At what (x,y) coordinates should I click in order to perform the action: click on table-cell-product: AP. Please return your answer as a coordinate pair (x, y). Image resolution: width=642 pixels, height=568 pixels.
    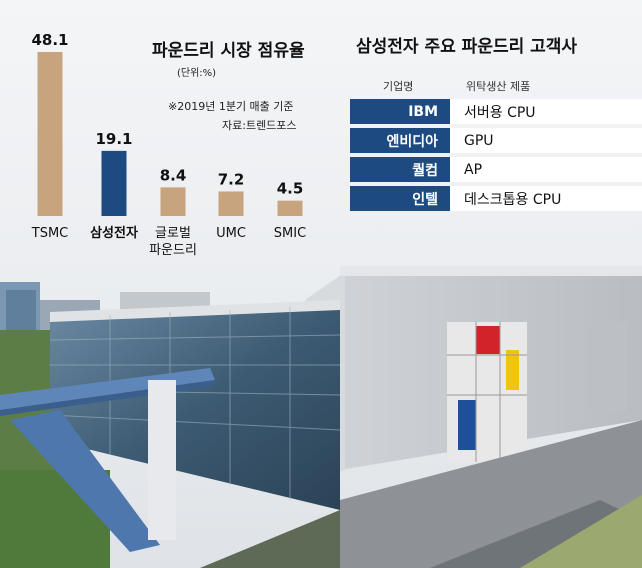
    Looking at the image, I should click on (546, 169).